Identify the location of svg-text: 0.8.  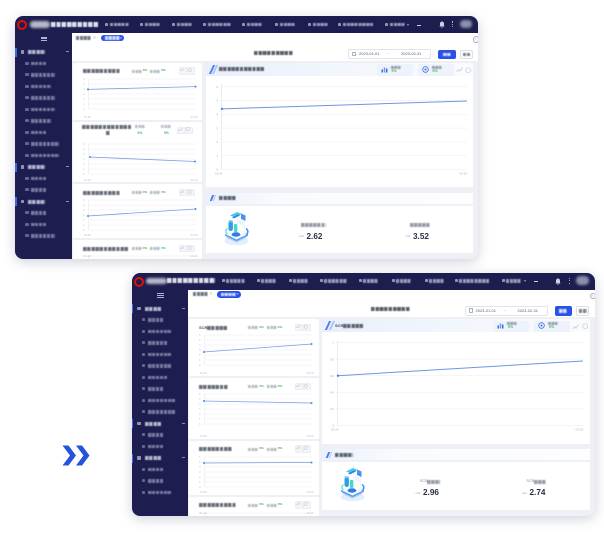
(332, 359).